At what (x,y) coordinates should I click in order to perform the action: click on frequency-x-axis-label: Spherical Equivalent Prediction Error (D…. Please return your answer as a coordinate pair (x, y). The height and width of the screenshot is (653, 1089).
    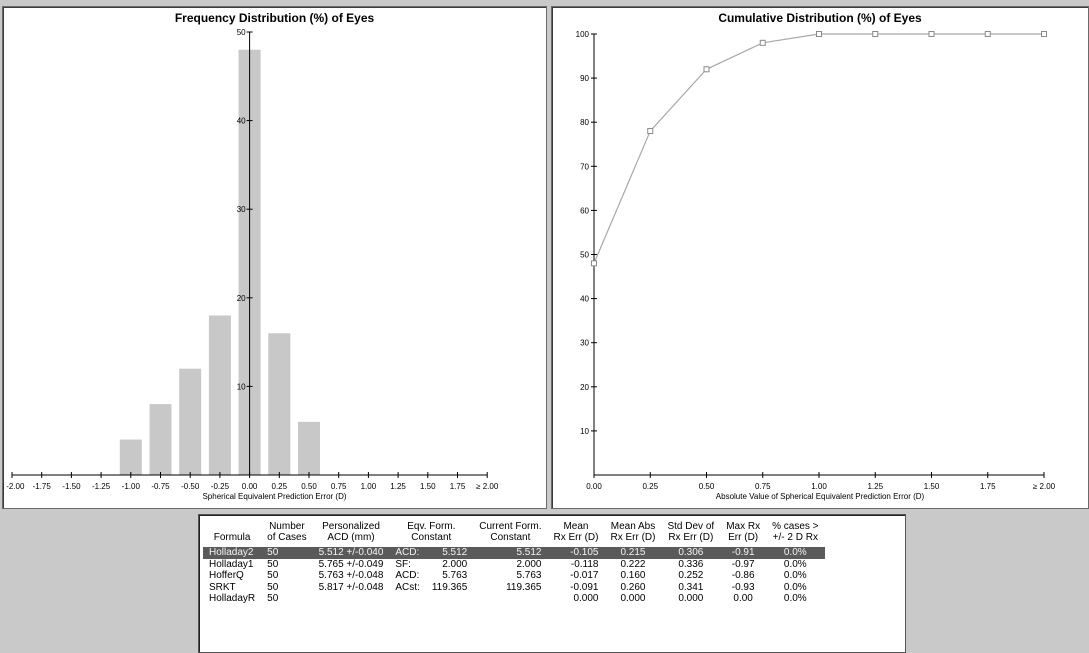
    Looking at the image, I should click on (274, 496).